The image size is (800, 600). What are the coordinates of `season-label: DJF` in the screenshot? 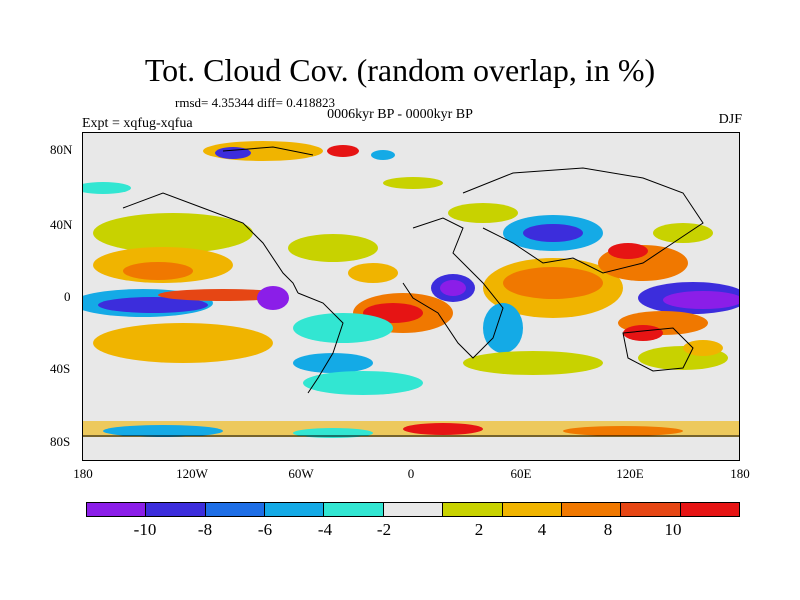 It's located at (730, 119).